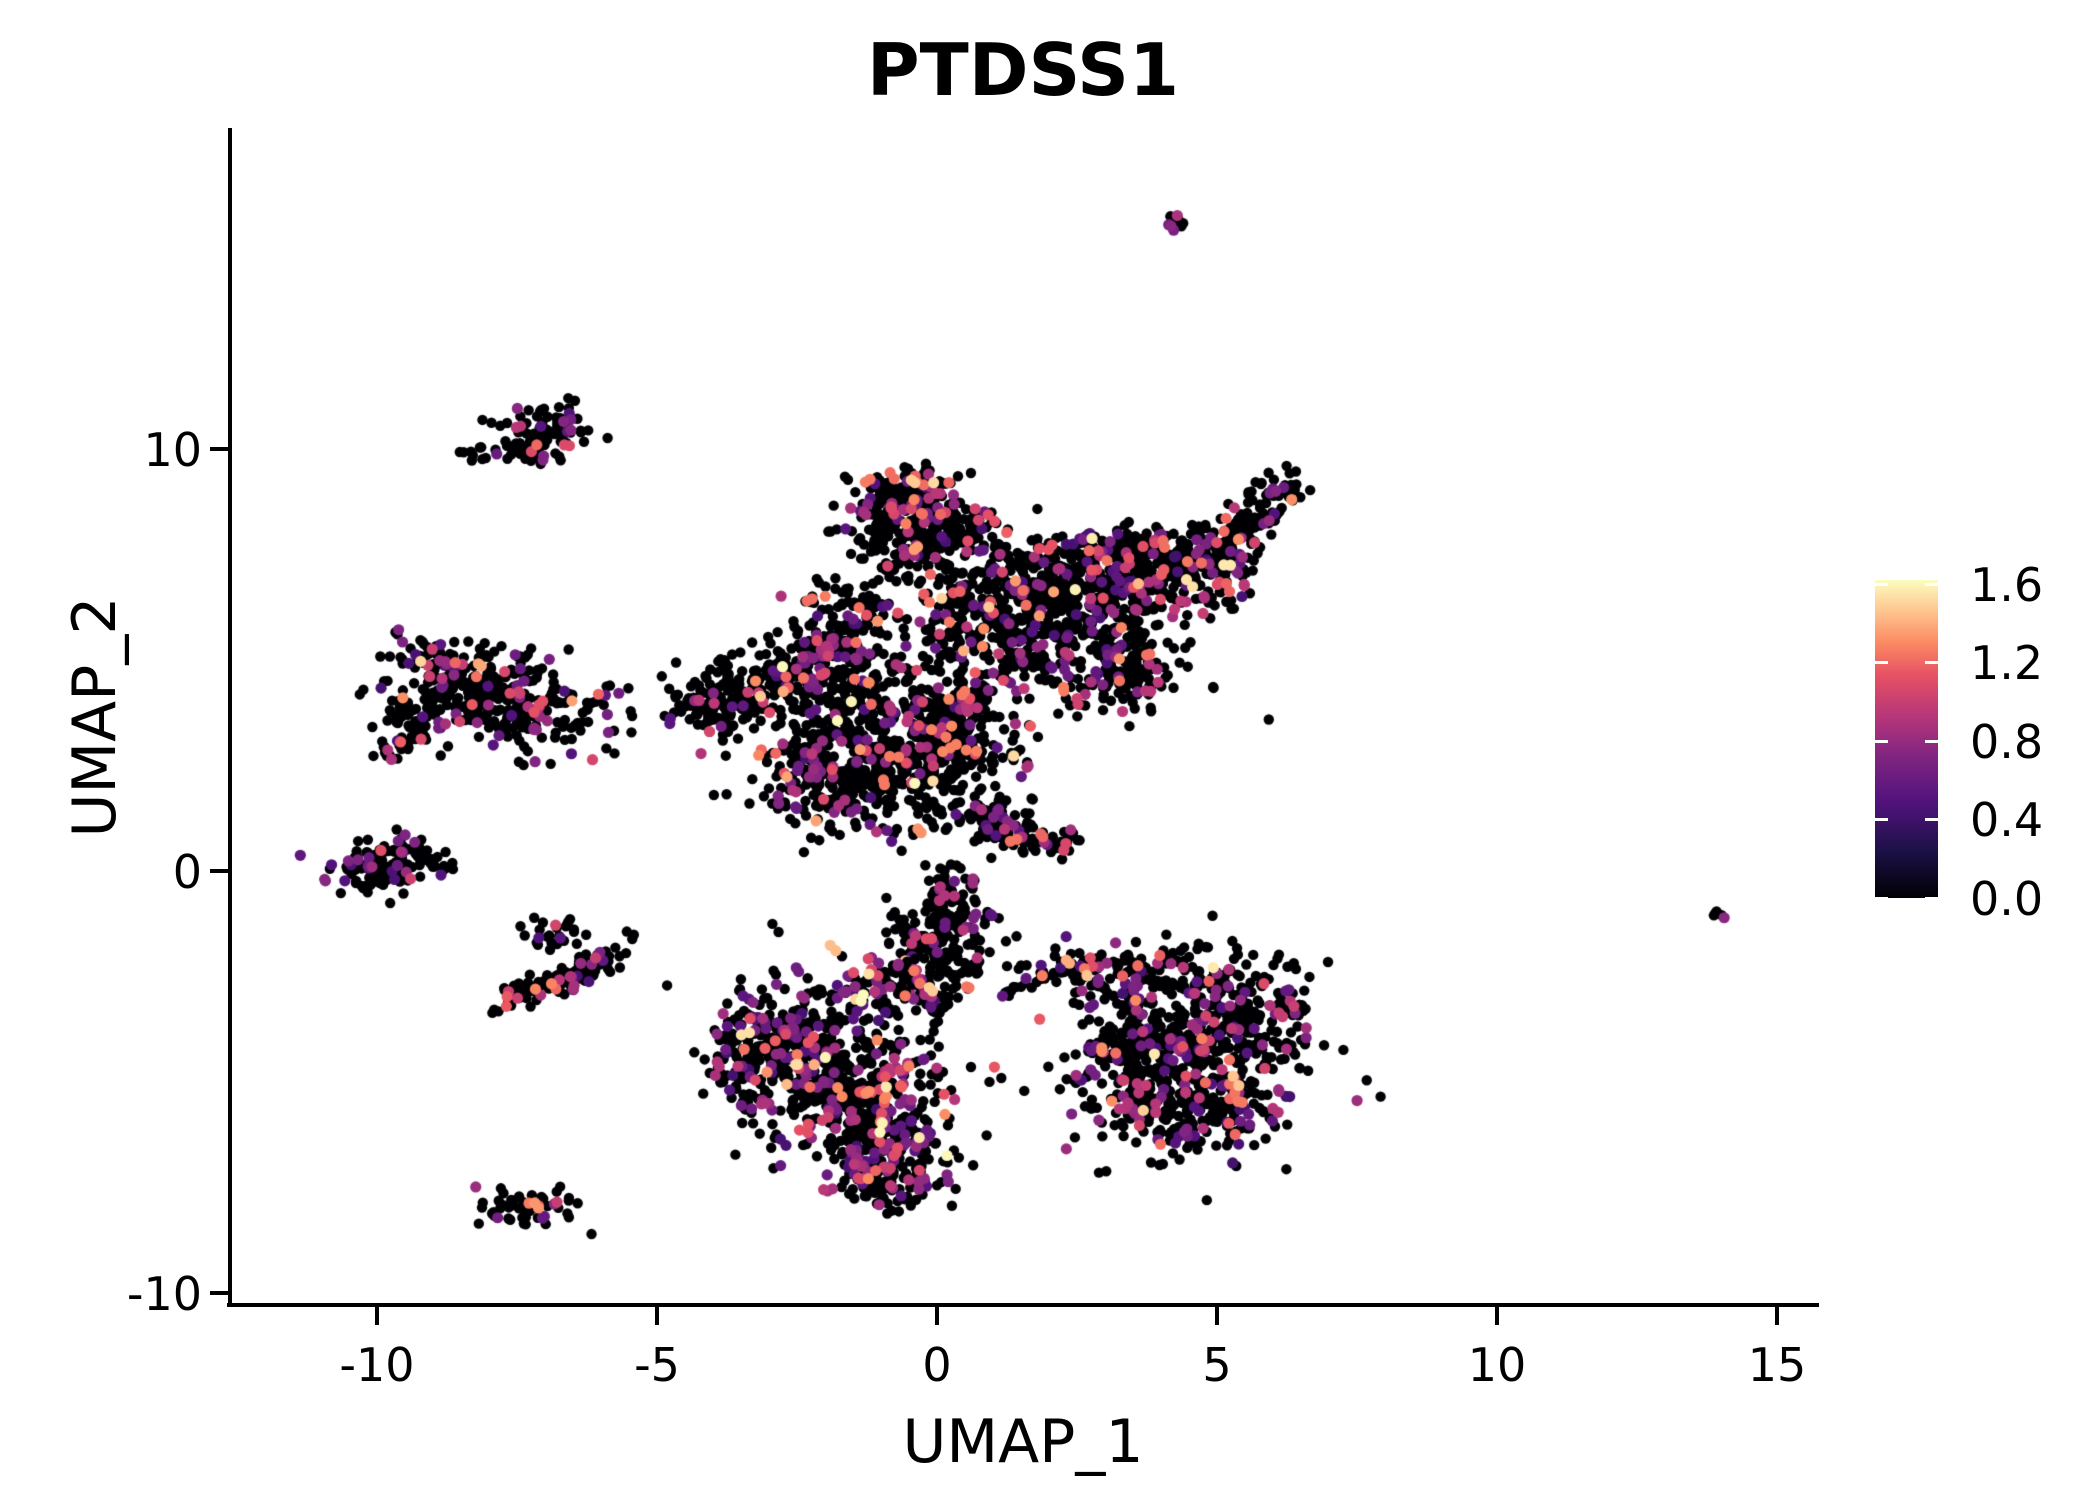 Image resolution: width=2100 pixels, height=1500 pixels. Describe the element at coordinates (1023, 70) in the screenshot. I see `plot-title: PTDSS1` at that location.